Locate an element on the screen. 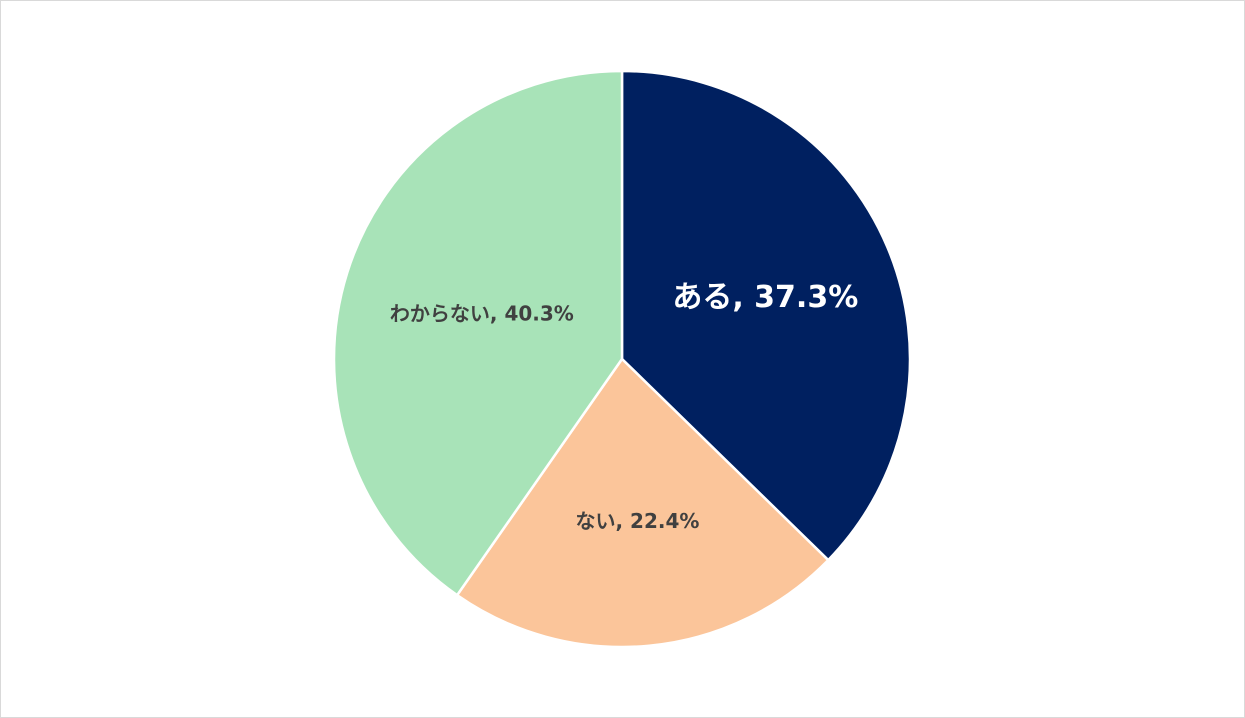  data-label: ある, 37.3% is located at coordinates (765, 297).